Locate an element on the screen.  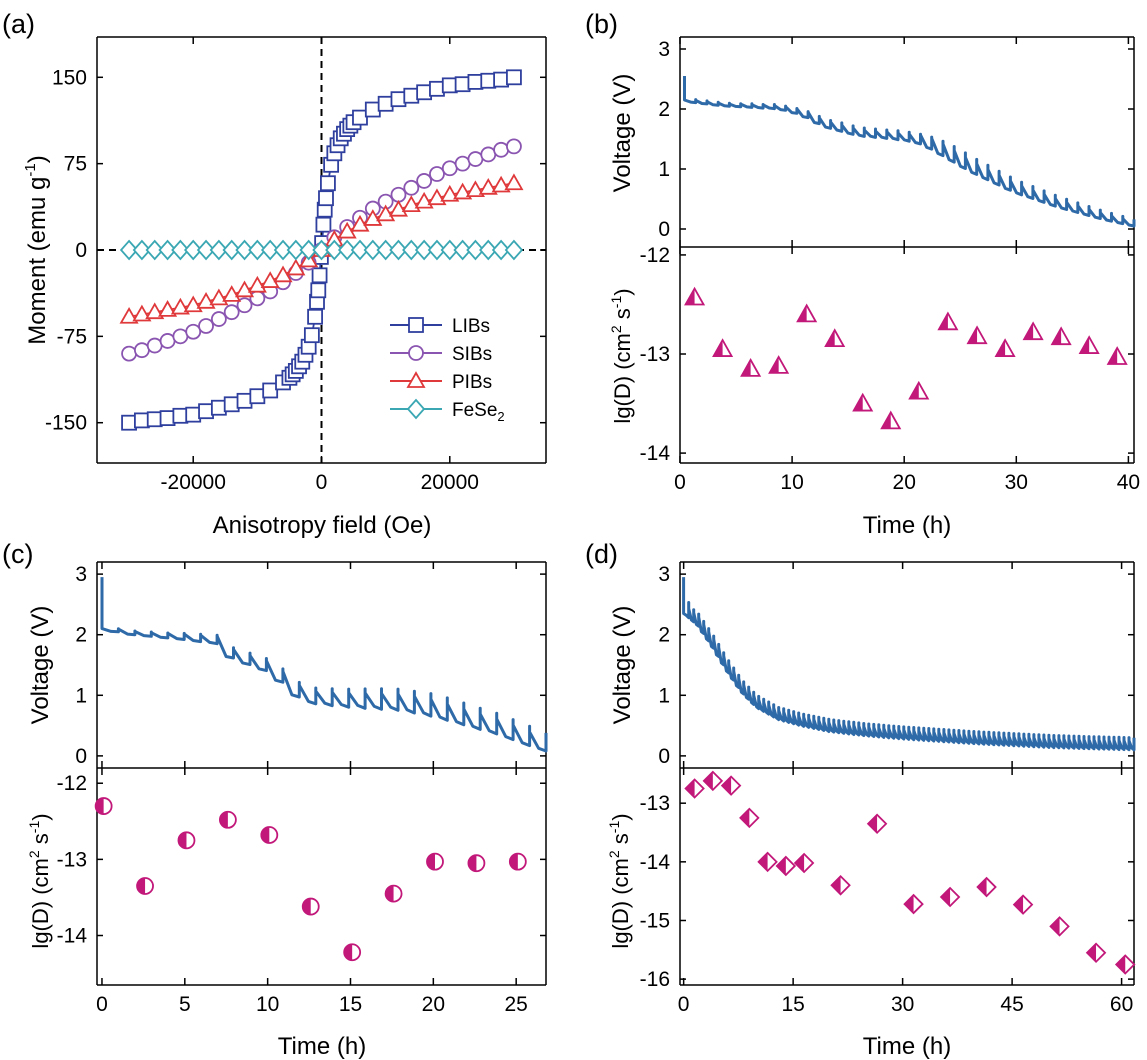
panel-d-voltage-curve is located at coordinates (909, 664).